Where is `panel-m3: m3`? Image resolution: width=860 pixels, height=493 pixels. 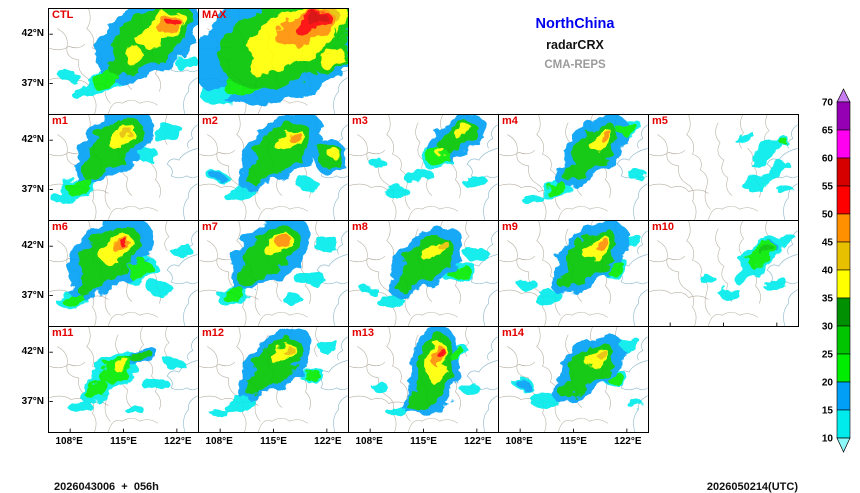
panel-m3: m3 is located at coordinates (423, 167).